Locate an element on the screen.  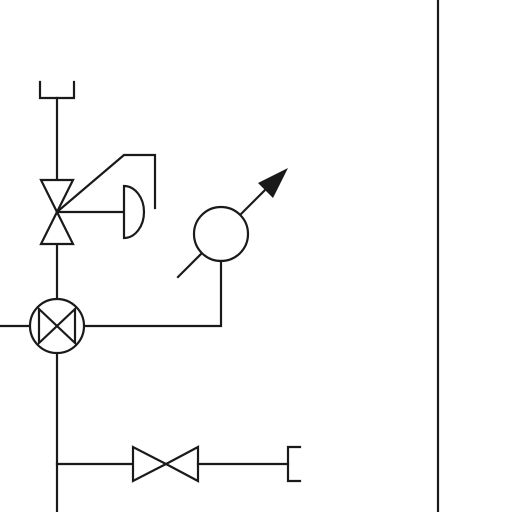
mixing-valve-circle-x is located at coordinates (57, 326).